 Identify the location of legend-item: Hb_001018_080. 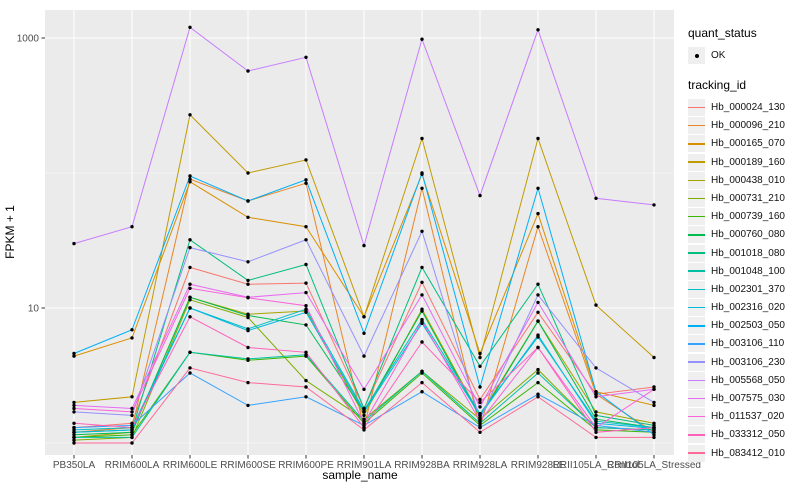
(744, 253).